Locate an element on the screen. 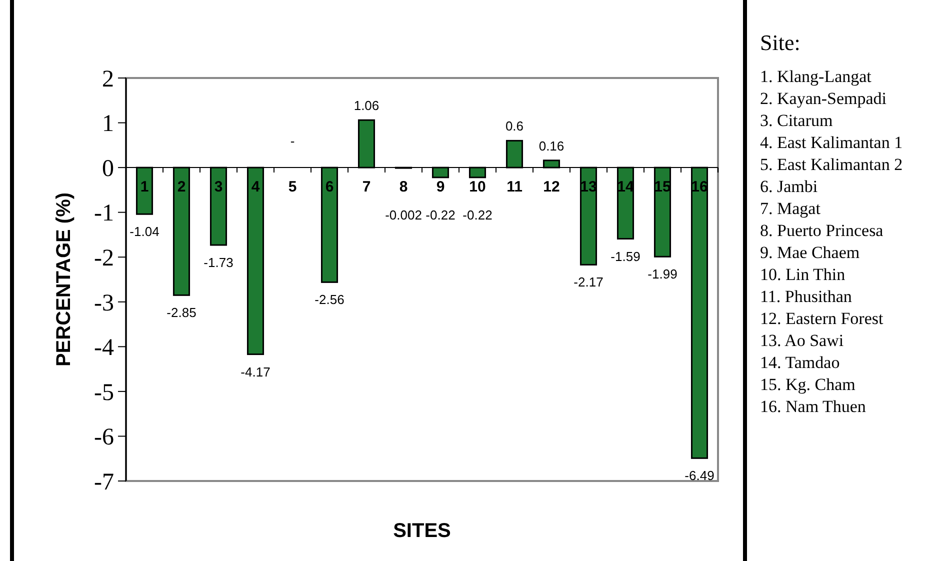 This screenshot has width=942, height=561. x-tick-label: 9 is located at coordinates (440, 187).